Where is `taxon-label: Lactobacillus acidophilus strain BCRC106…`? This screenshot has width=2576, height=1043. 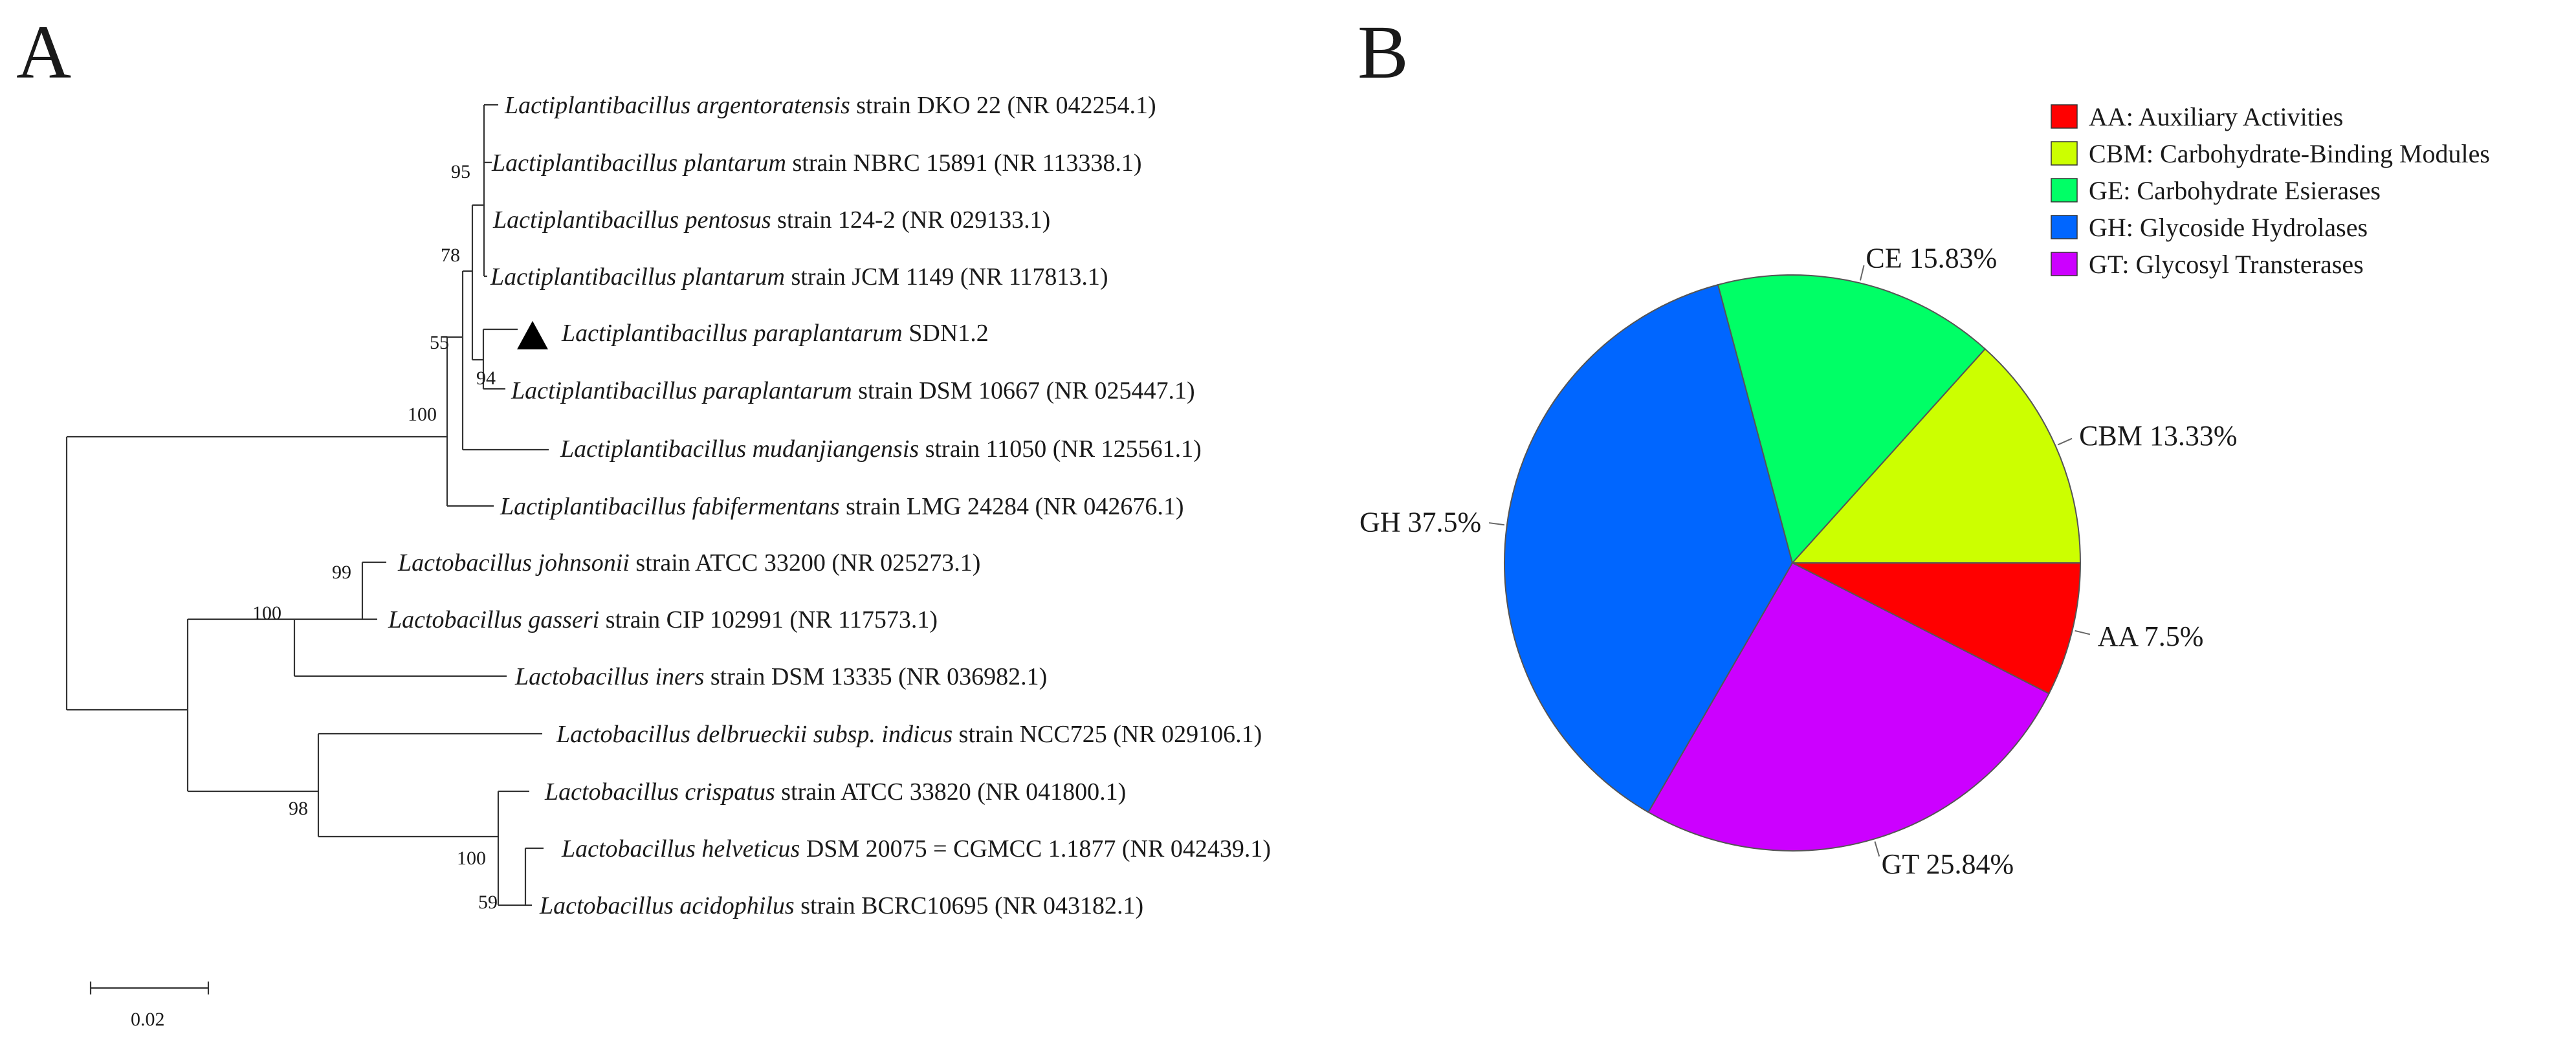 taxon-label: Lactobacillus acidophilus strain BCRC106… is located at coordinates (841, 905).